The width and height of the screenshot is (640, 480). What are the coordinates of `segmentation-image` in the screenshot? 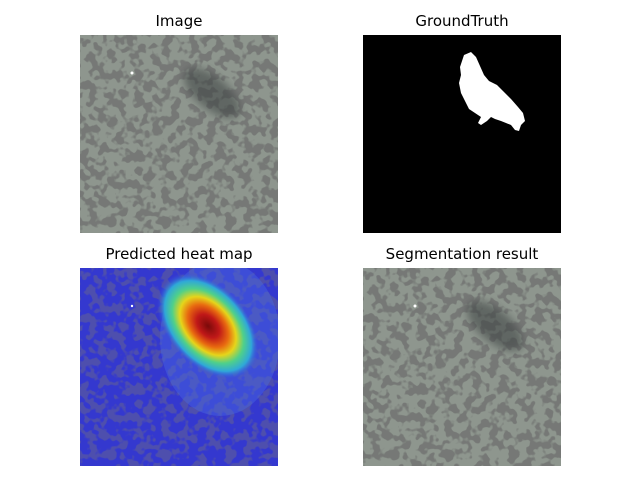 It's located at (462, 367).